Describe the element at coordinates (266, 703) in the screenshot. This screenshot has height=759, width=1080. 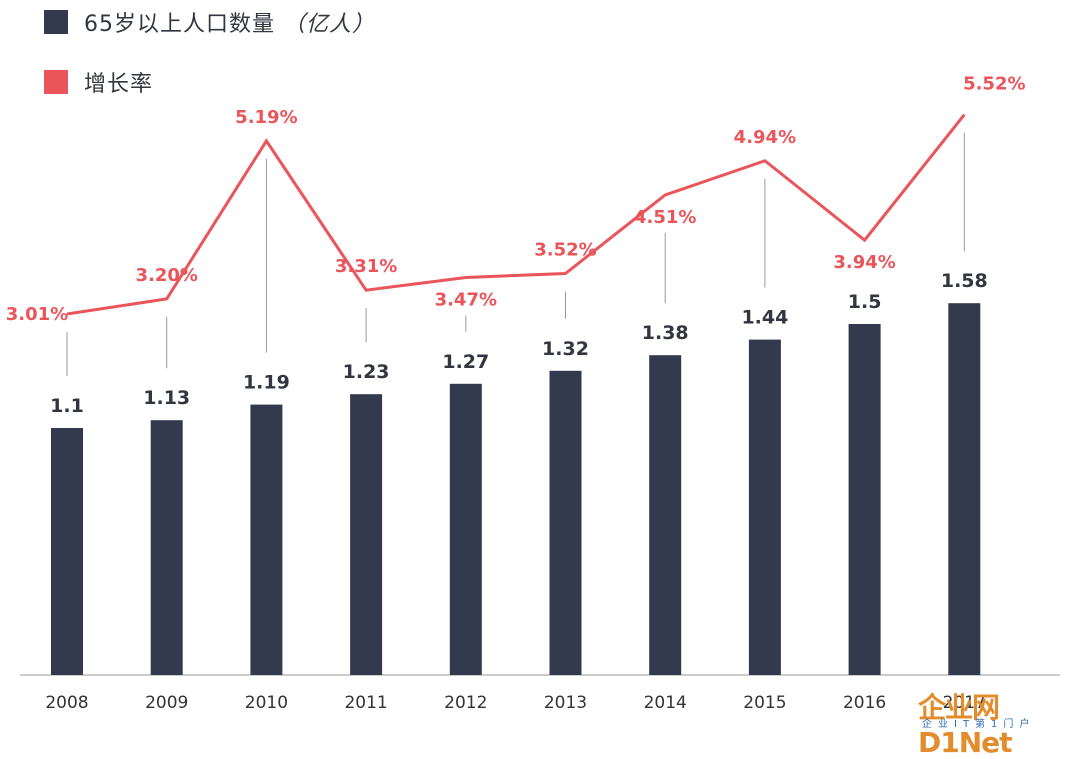
I see `x-tick-label: 2010` at that location.